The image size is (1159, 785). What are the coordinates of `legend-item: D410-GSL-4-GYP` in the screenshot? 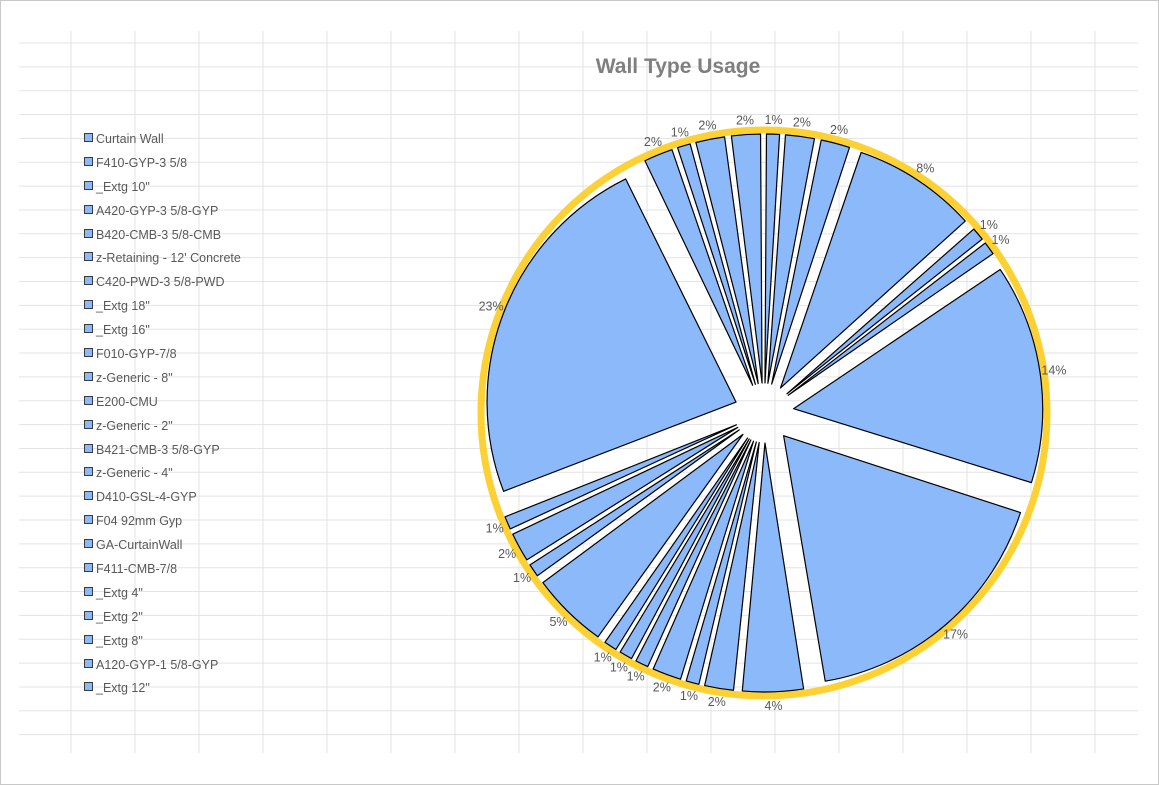 It's located at (162, 501).